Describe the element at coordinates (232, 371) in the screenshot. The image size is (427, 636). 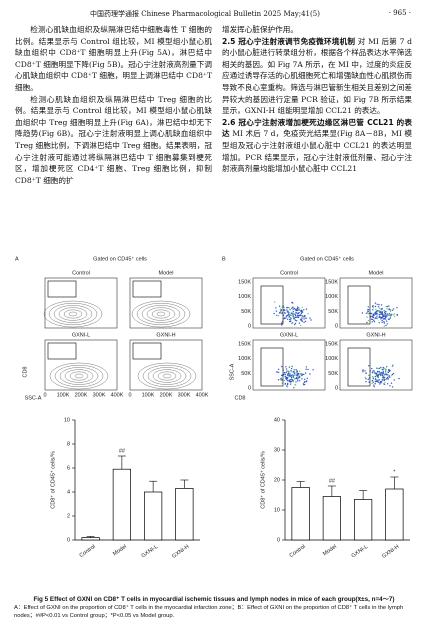
I see `axis-label: SSC-A` at that location.